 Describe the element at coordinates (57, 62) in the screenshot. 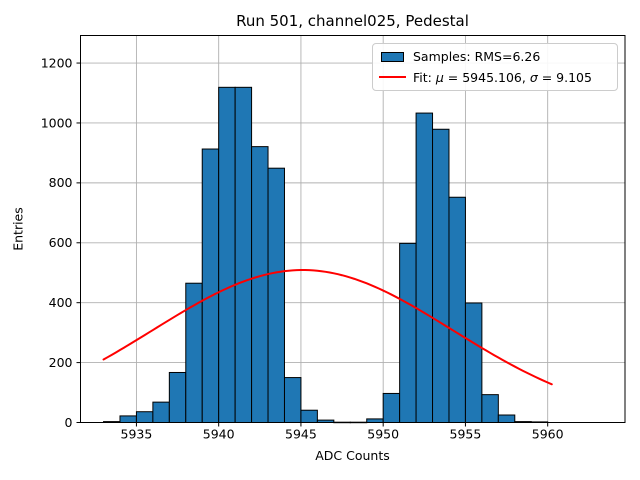

I see `y-tick-label: 1200` at that location.